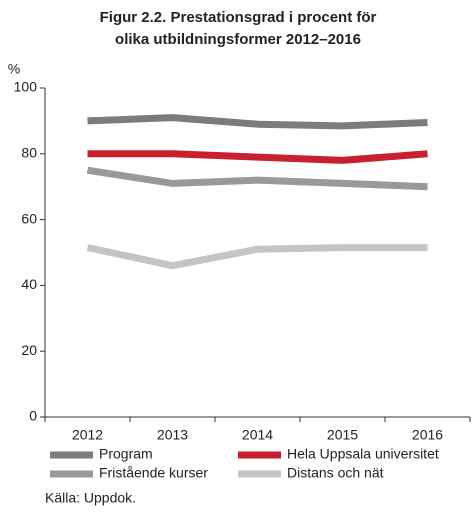 The width and height of the screenshot is (476, 513). Describe the element at coordinates (238, 39) in the screenshot. I see `chart-title: olika utbildningsformer 2012–2016` at that location.